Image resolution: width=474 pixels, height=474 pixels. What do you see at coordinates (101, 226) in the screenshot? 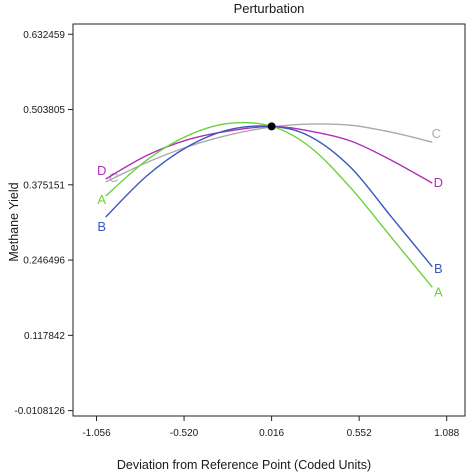
I see `series-label-start-b: B` at bounding box center [101, 226].